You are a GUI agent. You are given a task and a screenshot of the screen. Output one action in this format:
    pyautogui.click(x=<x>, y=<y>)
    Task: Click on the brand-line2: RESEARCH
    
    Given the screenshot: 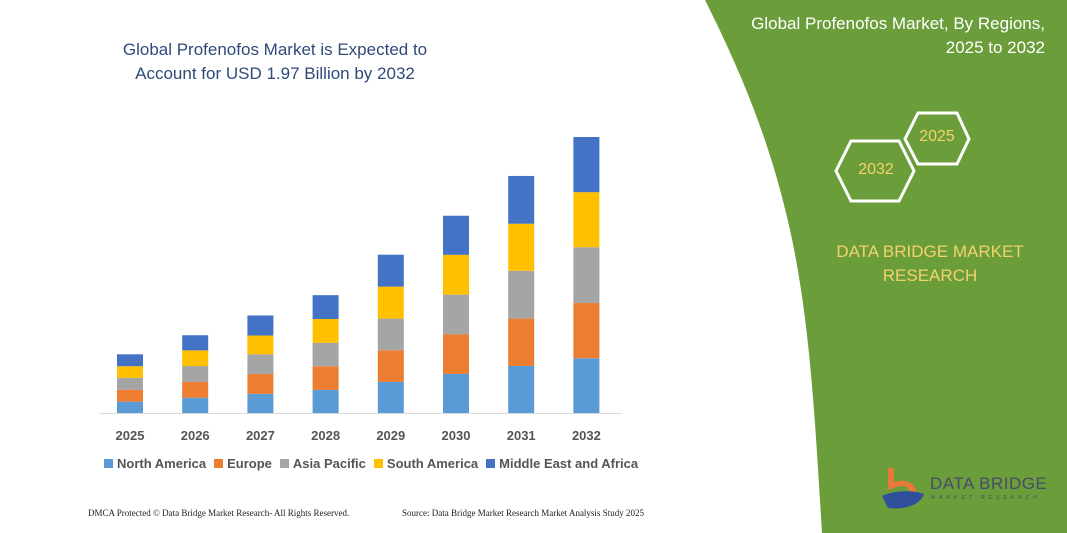 What is the action you would take?
    pyautogui.click(x=930, y=275)
    